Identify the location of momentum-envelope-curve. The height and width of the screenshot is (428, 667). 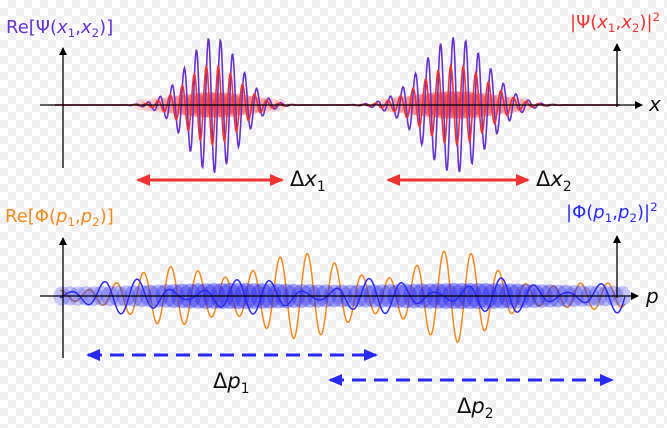
(342, 296).